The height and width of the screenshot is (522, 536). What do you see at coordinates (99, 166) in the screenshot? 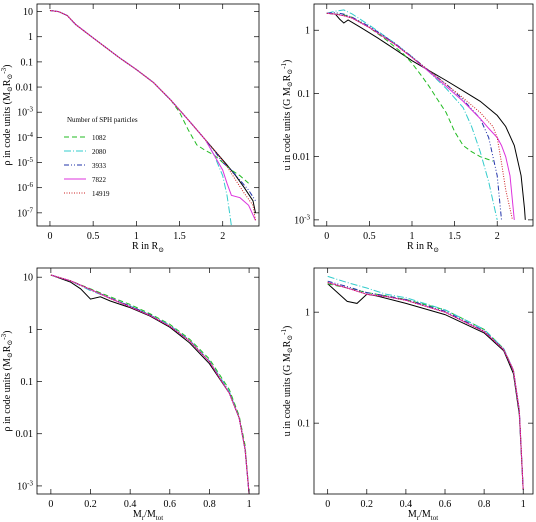
I see `legend-label: 3933` at bounding box center [99, 166].